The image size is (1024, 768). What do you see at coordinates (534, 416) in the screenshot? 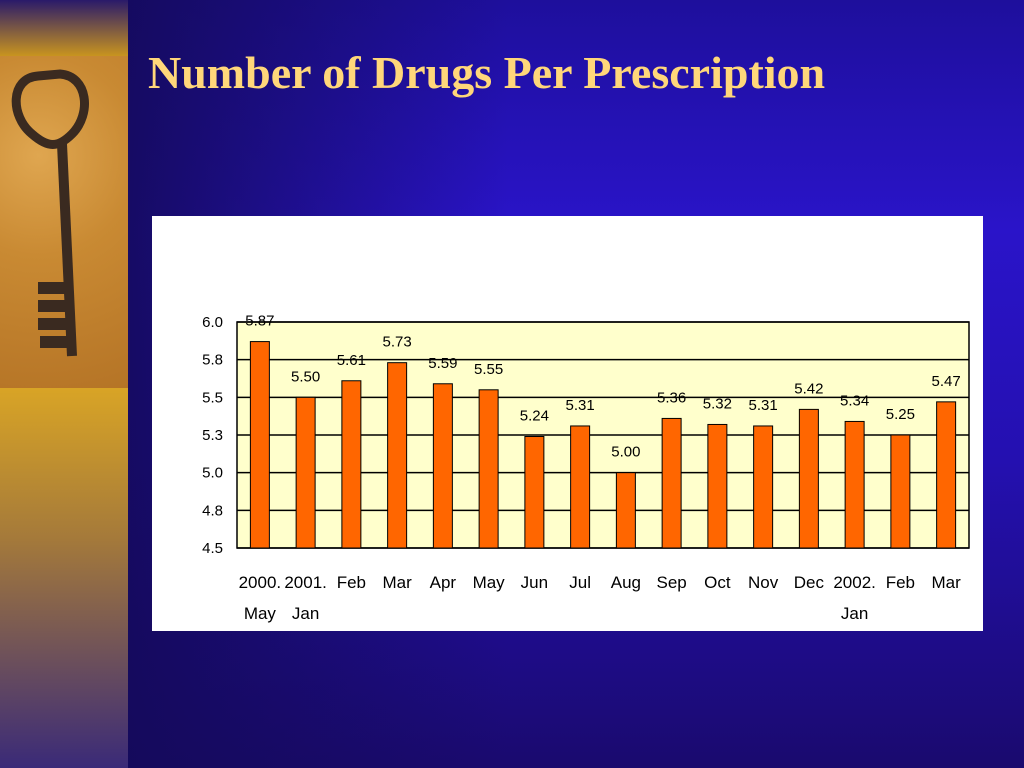
I see `data-label: 5.24` at bounding box center [534, 416].